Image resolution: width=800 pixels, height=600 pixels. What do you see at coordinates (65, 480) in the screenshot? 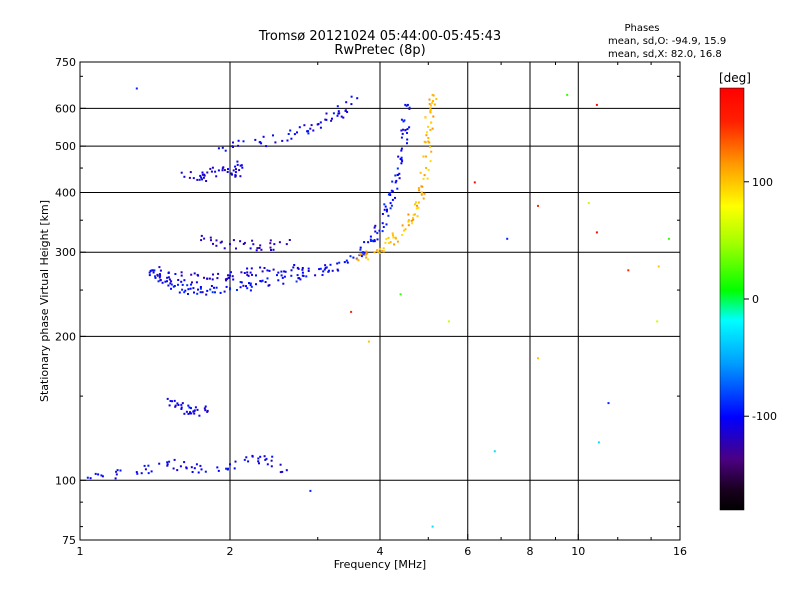
I see `y-tick-label: 100` at bounding box center [65, 480].